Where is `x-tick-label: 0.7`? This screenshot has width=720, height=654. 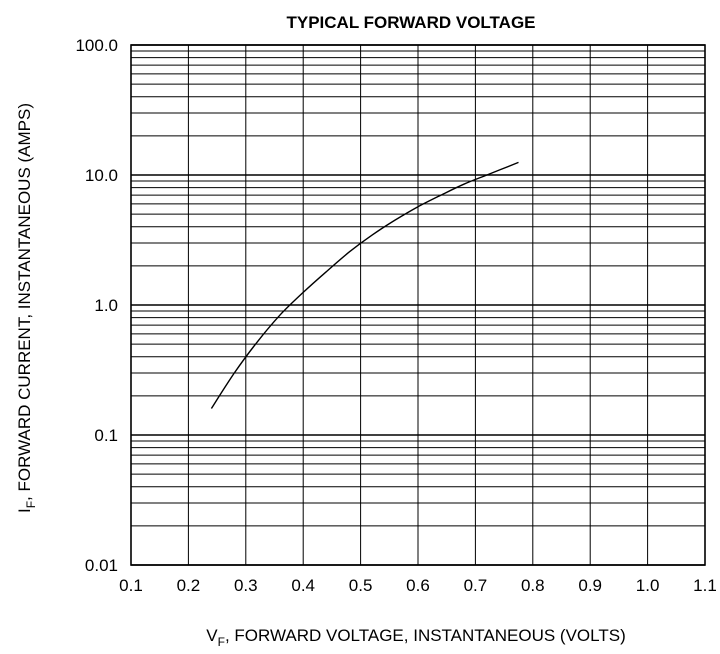
x-tick-label: 0.7 is located at coordinates (476, 585).